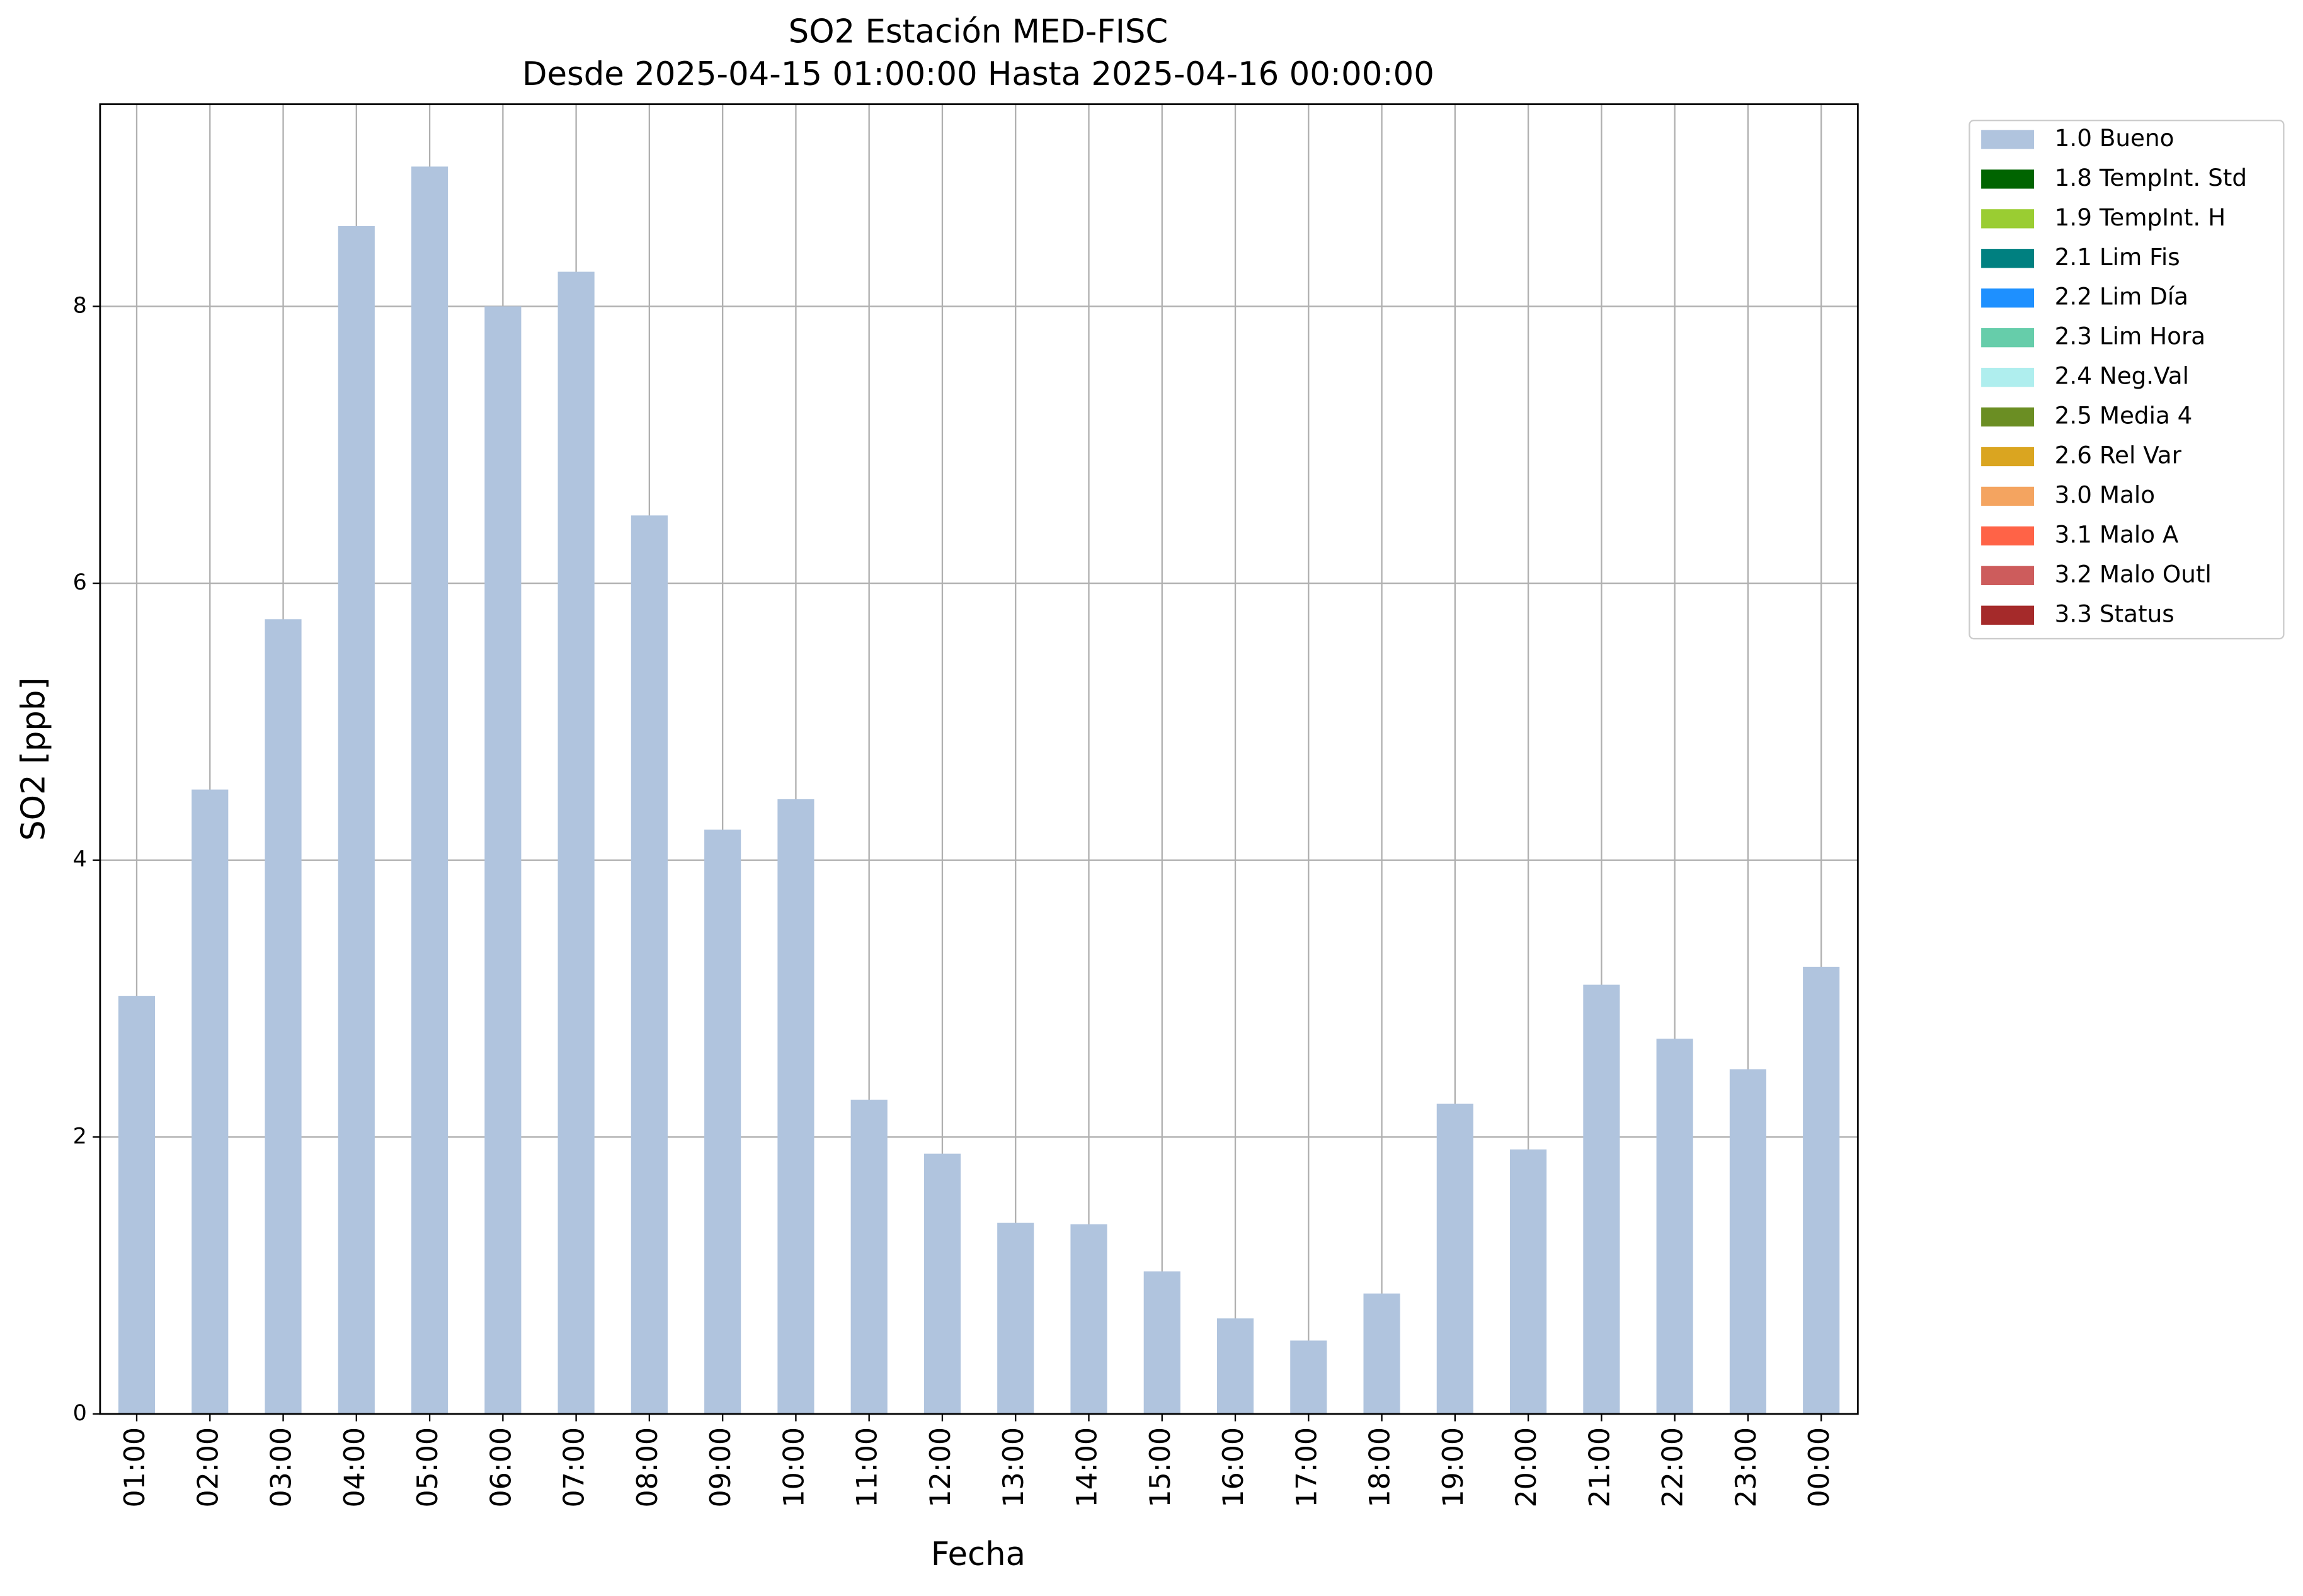 The image size is (2303, 1596). What do you see at coordinates (208, 1467) in the screenshot?
I see `x-tick-label: 02:00` at bounding box center [208, 1467].